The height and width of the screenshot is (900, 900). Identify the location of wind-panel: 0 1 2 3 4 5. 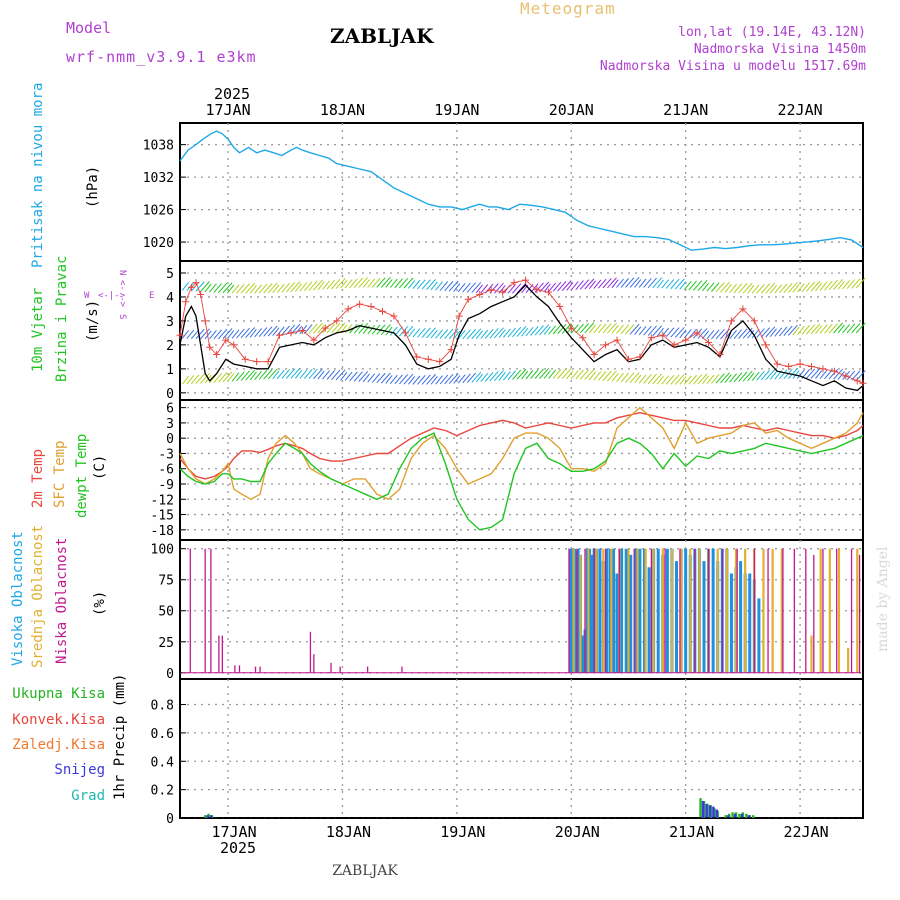
(516, 331).